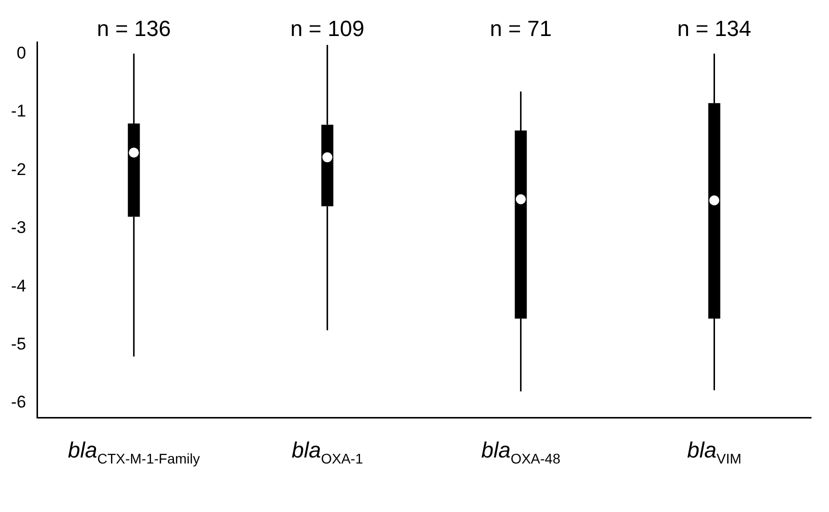 Image resolution: width=829 pixels, height=512 pixels. Describe the element at coordinates (18, 344) in the screenshot. I see `y-tick-label: -5` at that location.